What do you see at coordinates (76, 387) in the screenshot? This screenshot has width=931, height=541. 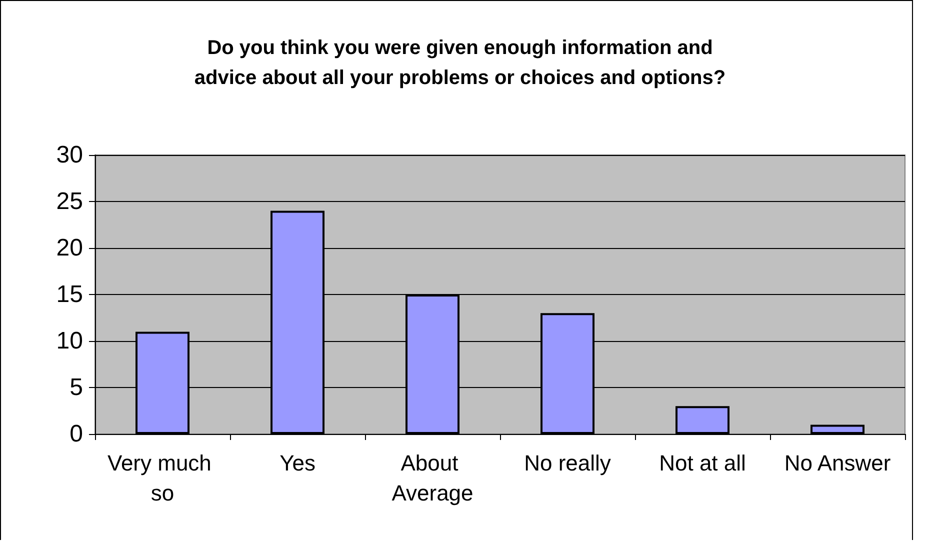 I see `y-tick-label: 5` at bounding box center [76, 387].